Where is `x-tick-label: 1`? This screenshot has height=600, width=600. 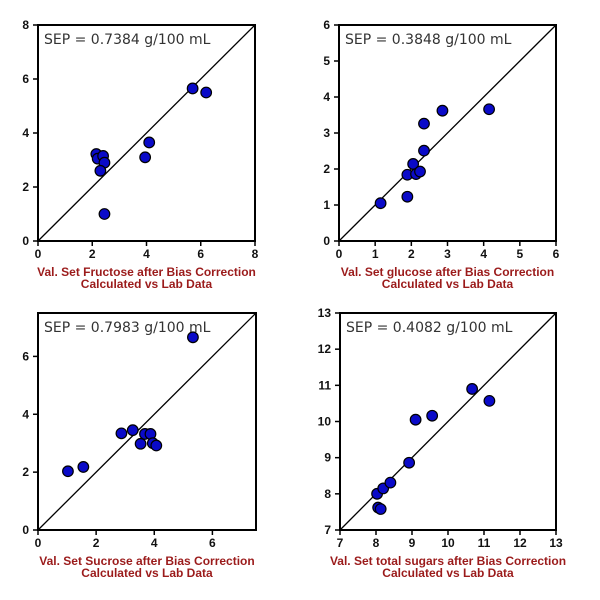
x-tick-label: 1 is located at coordinates (375, 254).